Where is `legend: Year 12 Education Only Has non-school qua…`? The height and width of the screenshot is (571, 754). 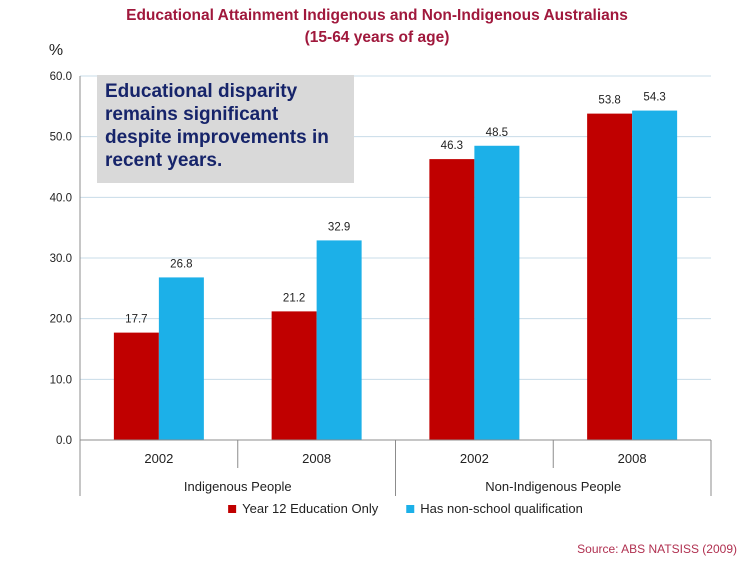 legend: Year 12 Education Only Has non-school qua… is located at coordinates (405, 508).